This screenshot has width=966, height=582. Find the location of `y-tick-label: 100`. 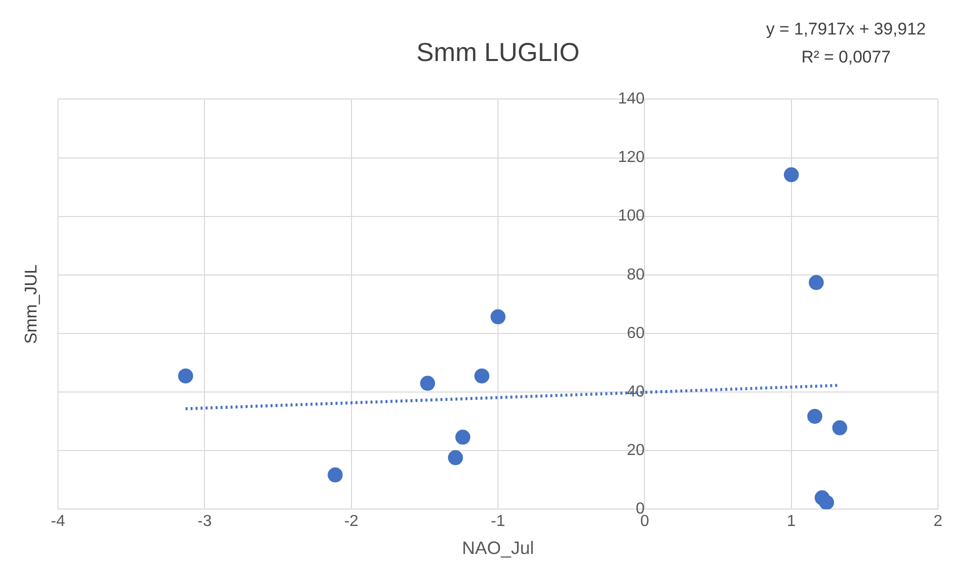

y-tick-label: 100 is located at coordinates (631, 216).